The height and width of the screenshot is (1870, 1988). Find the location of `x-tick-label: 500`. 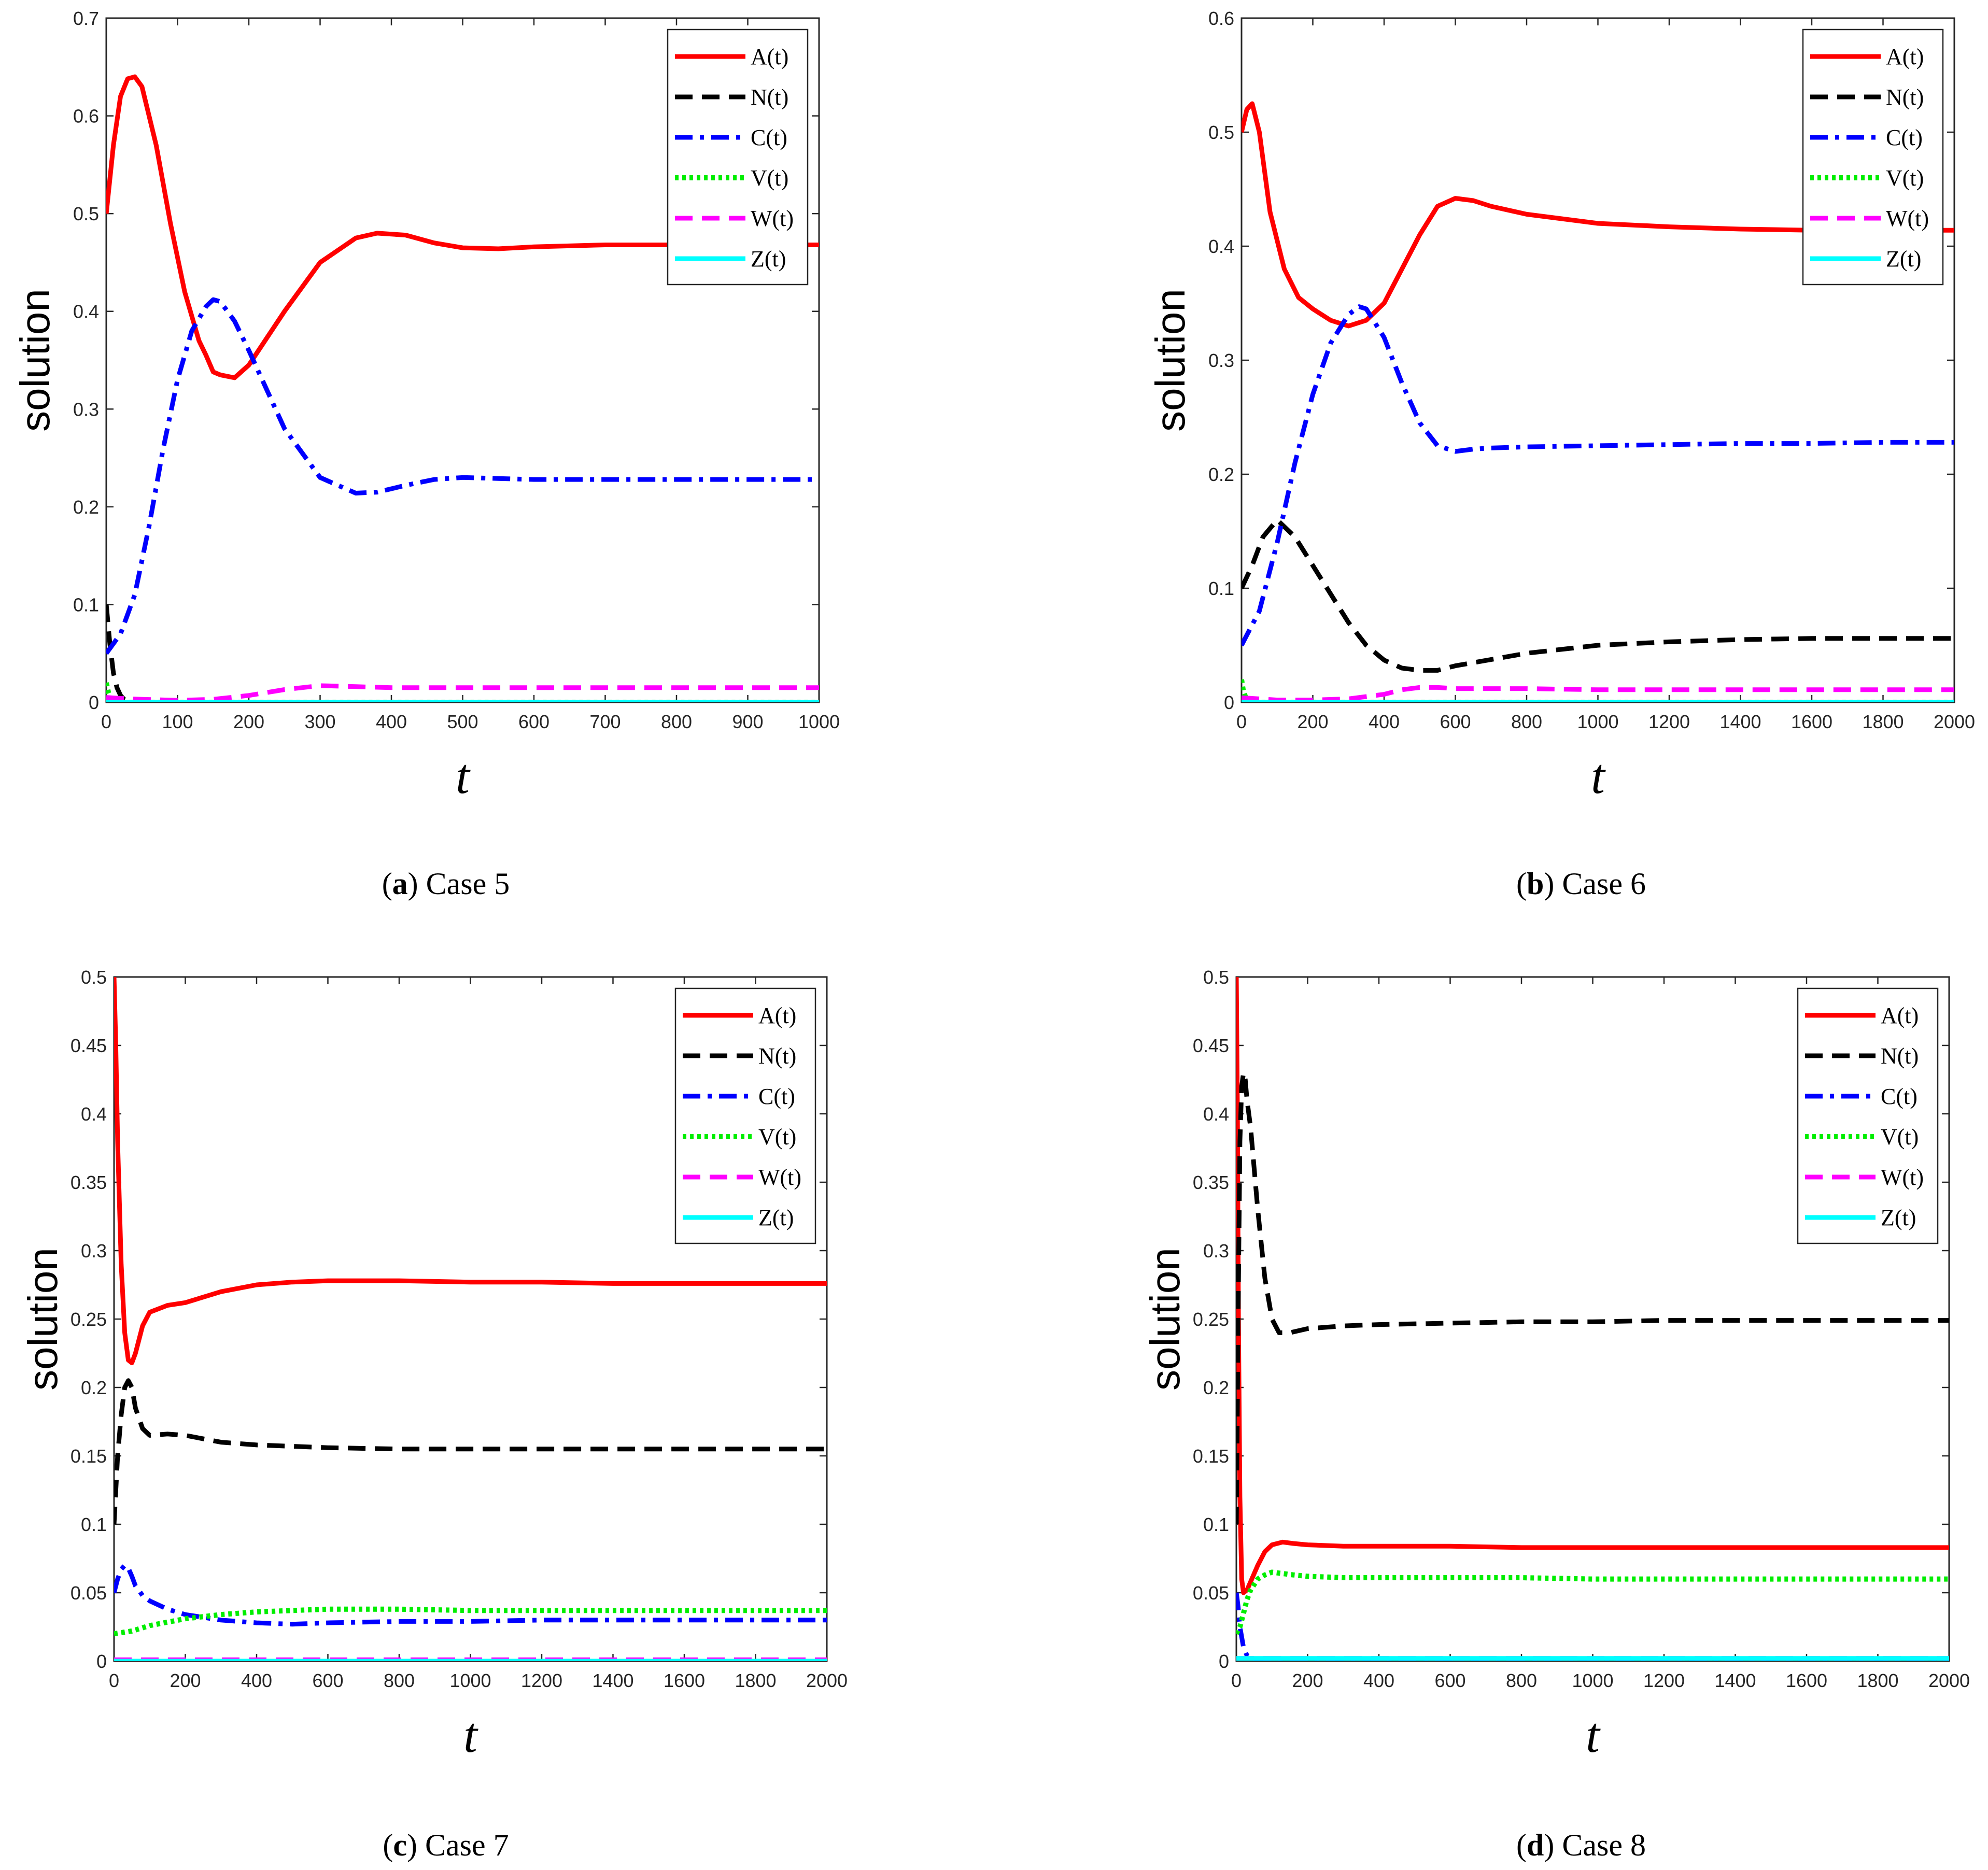

x-tick-label: 500 is located at coordinates (462, 721).